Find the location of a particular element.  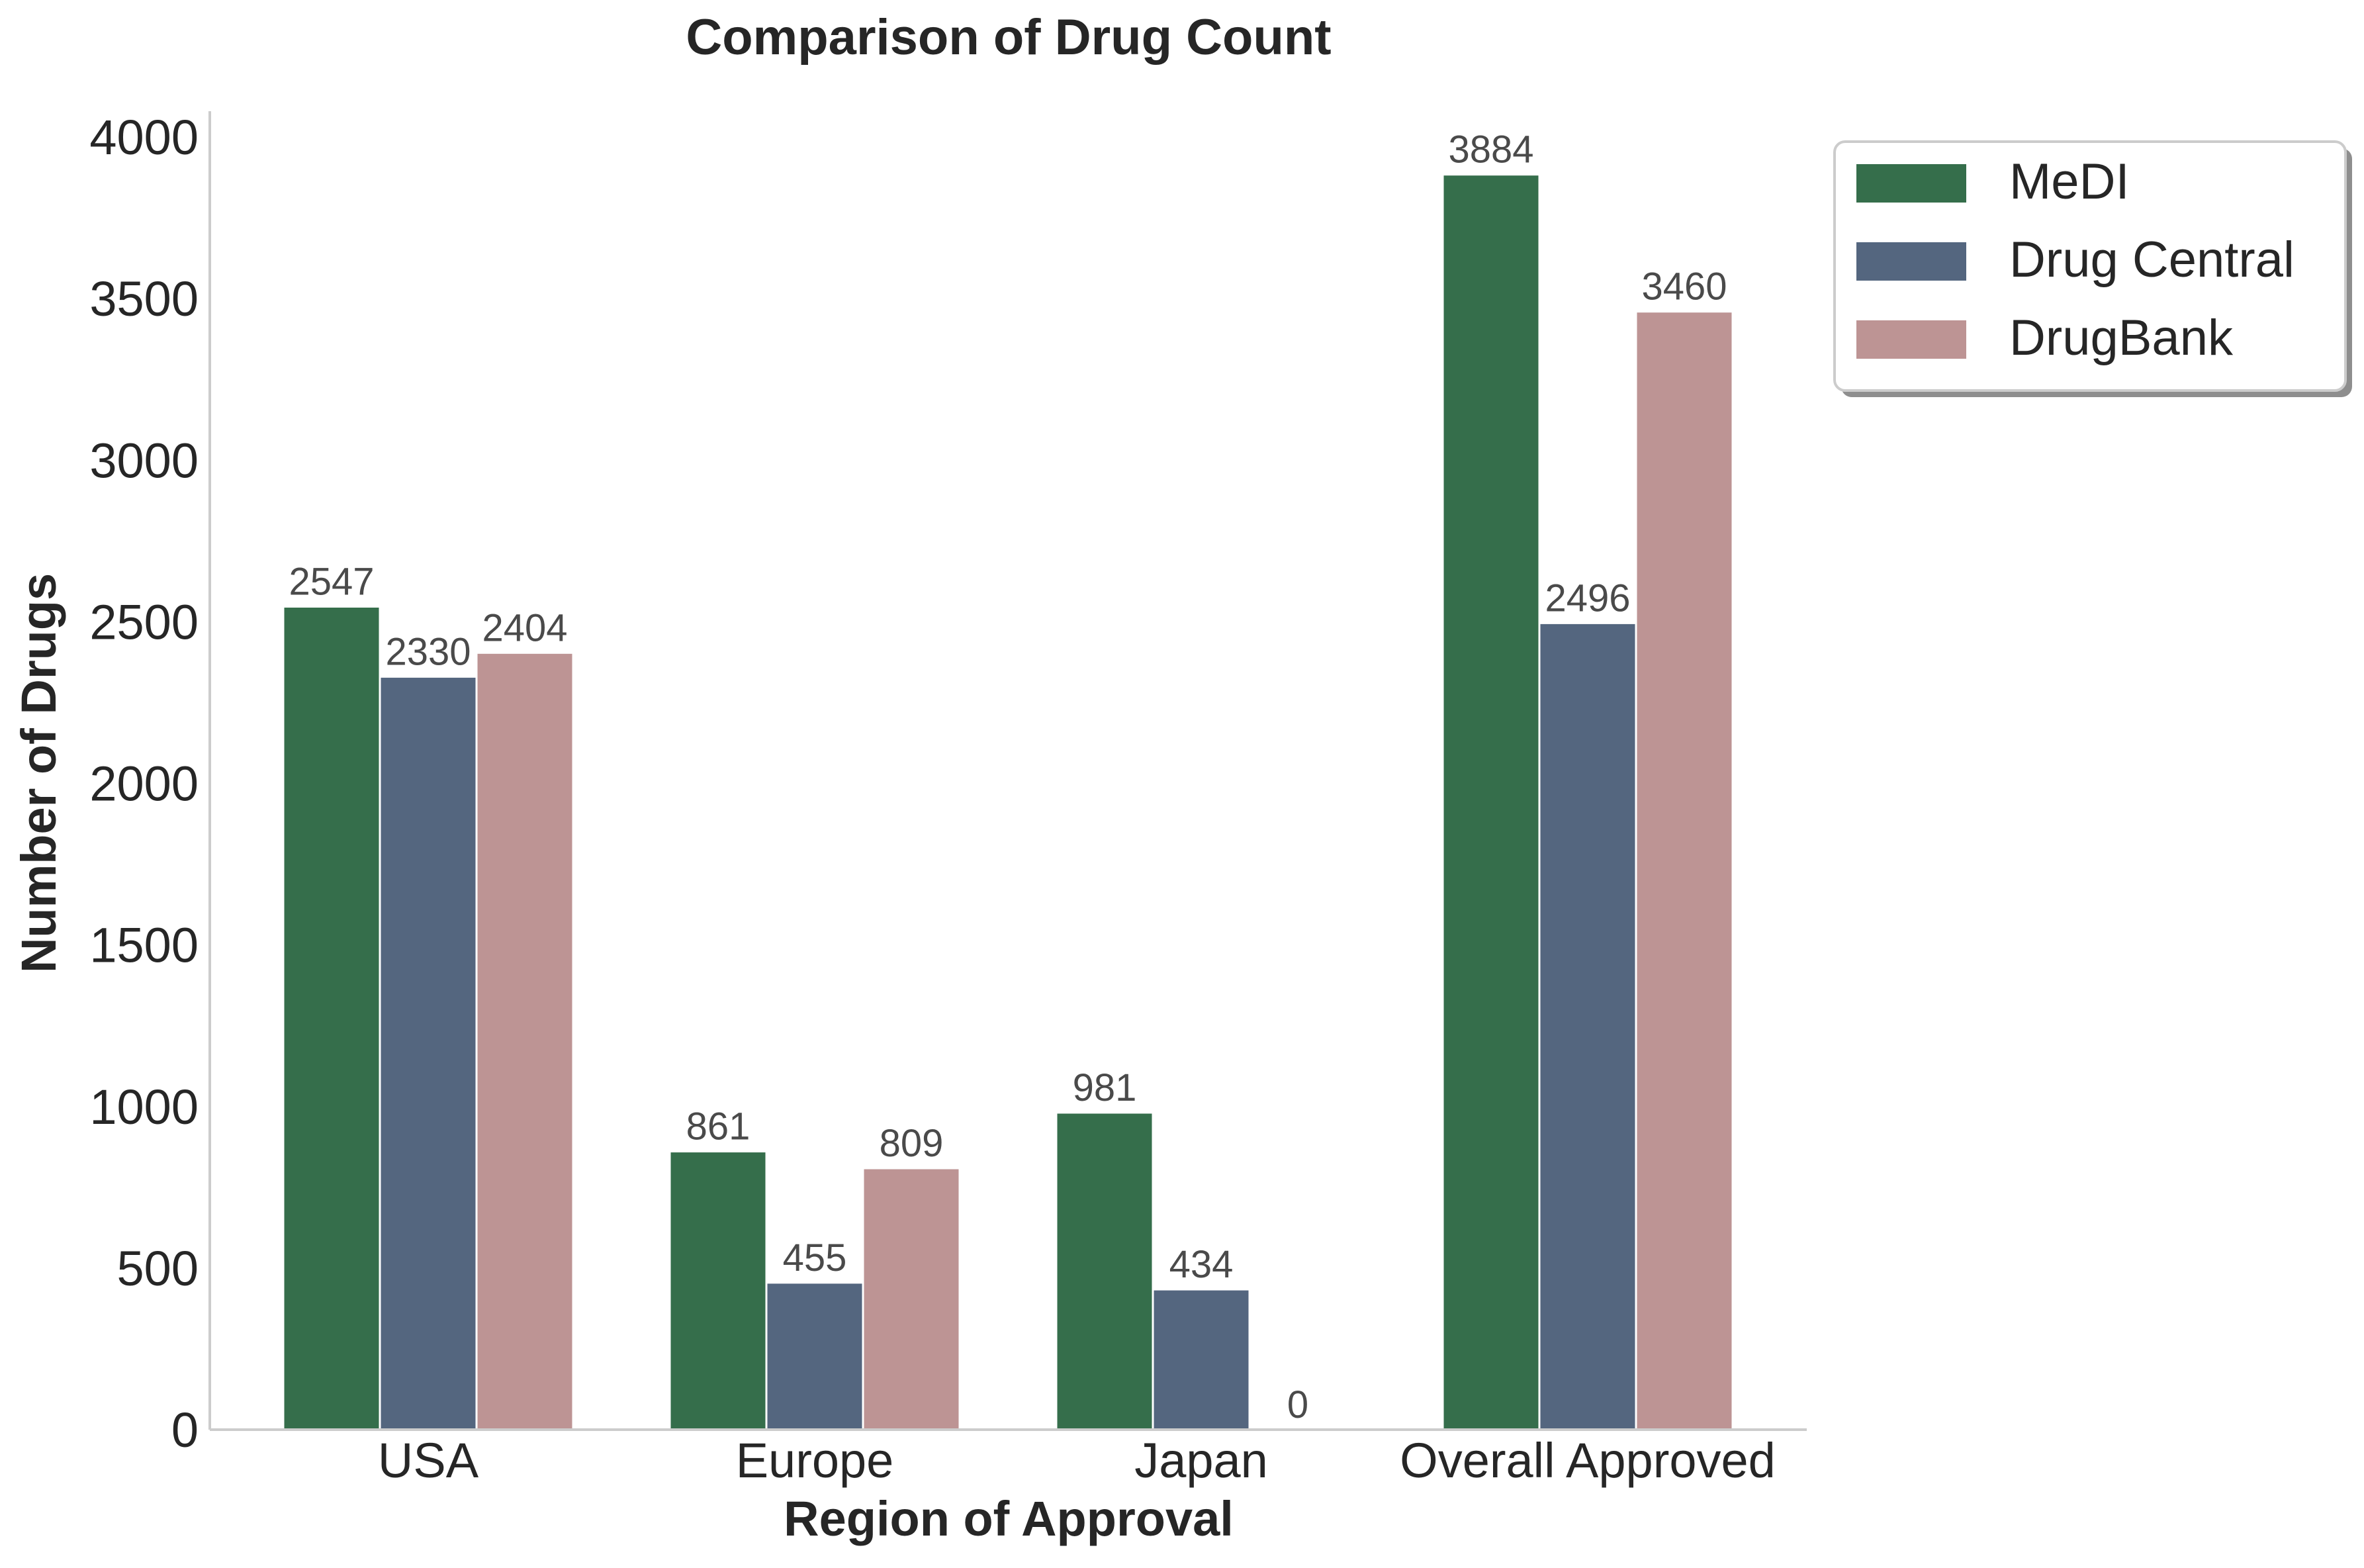

bar-drug-central-usa is located at coordinates (428, 1053).